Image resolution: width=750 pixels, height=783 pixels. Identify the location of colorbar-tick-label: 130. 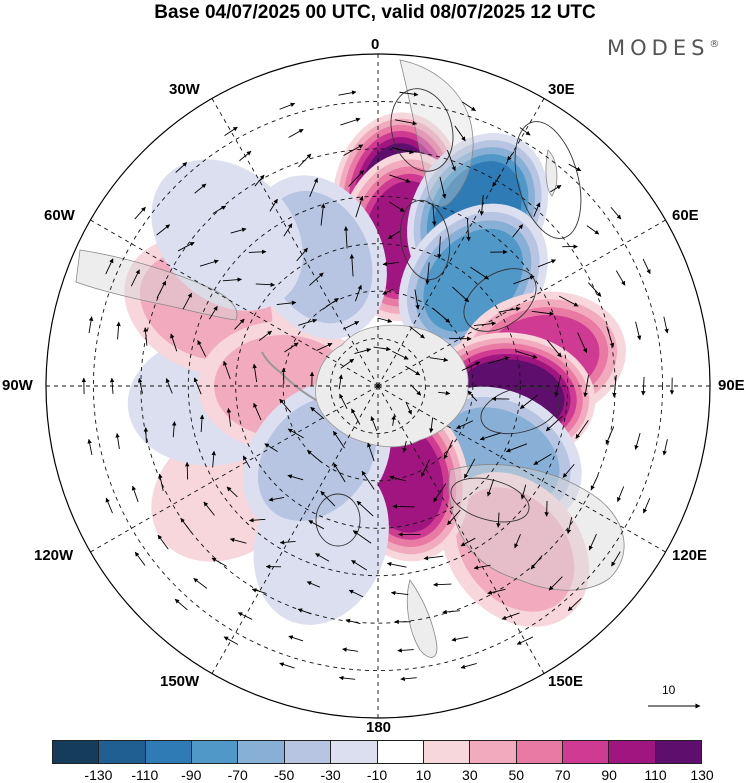
(702, 775).